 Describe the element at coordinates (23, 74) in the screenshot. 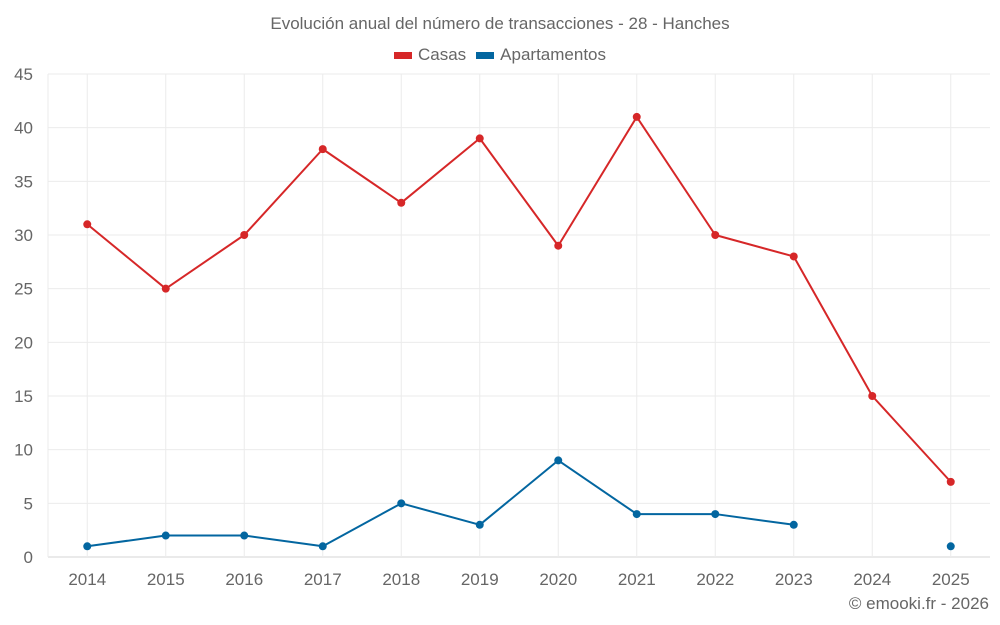

I see `y-tick-label: 45` at that location.